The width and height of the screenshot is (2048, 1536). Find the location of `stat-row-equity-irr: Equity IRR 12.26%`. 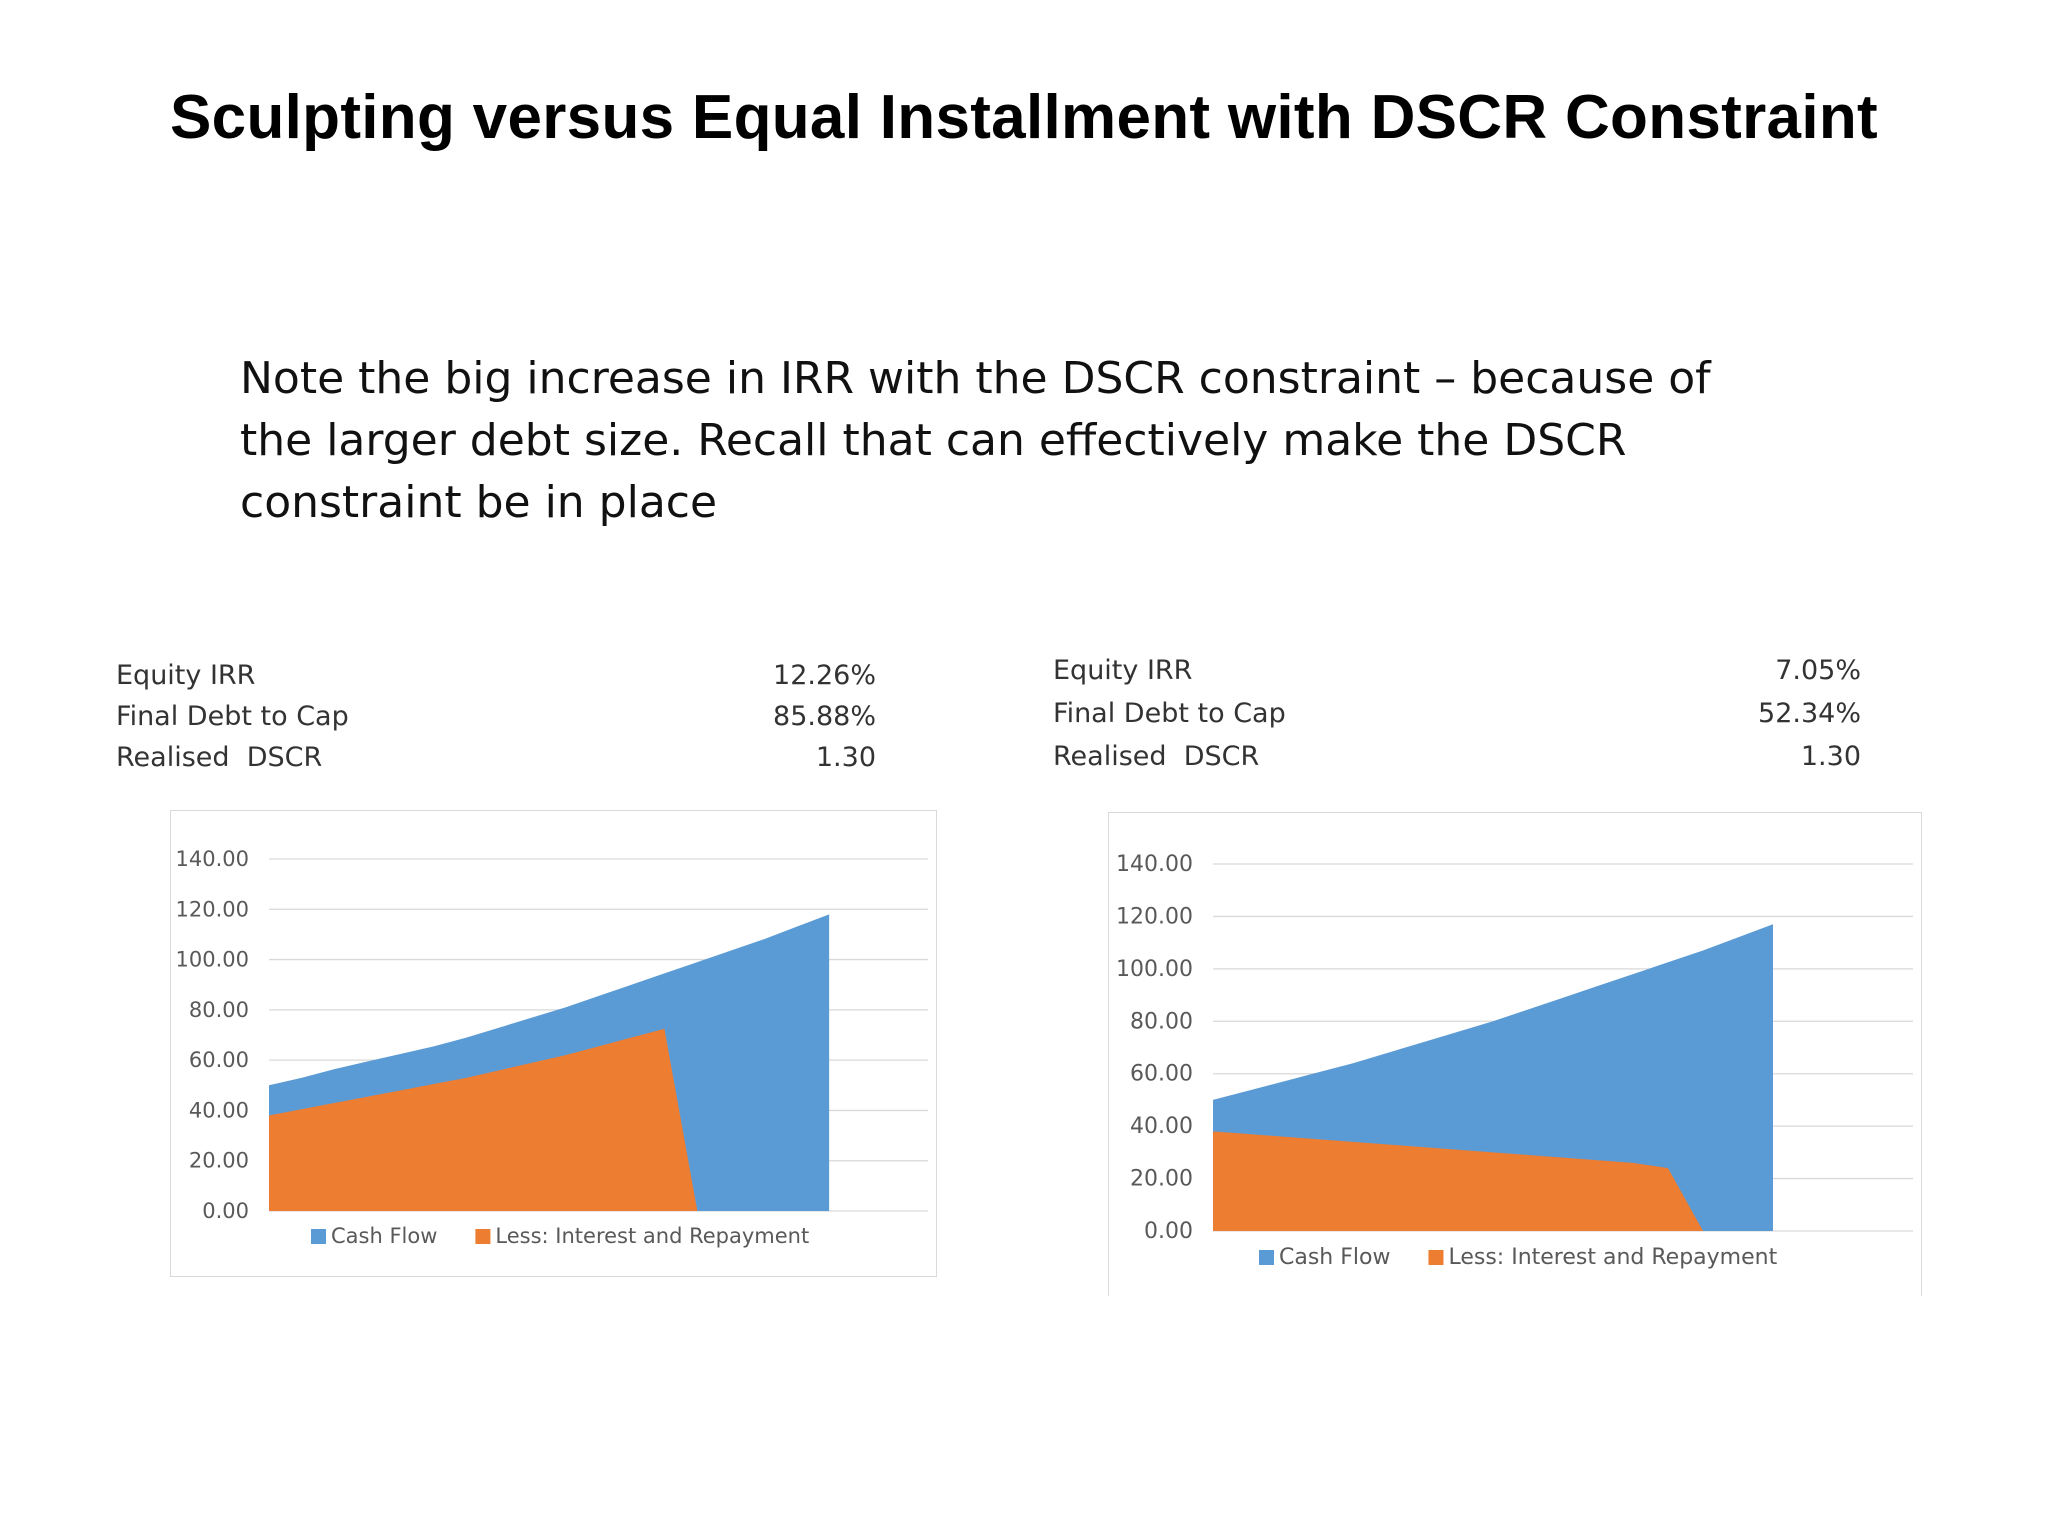

stat-row-equity-irr: Equity IRR 12.26% is located at coordinates (496, 680).